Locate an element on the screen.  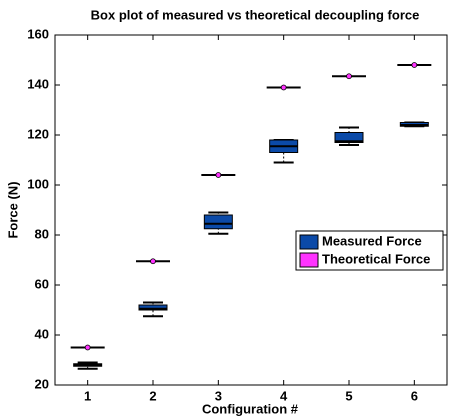
y-tick-label: 160 is located at coordinates (38, 33).